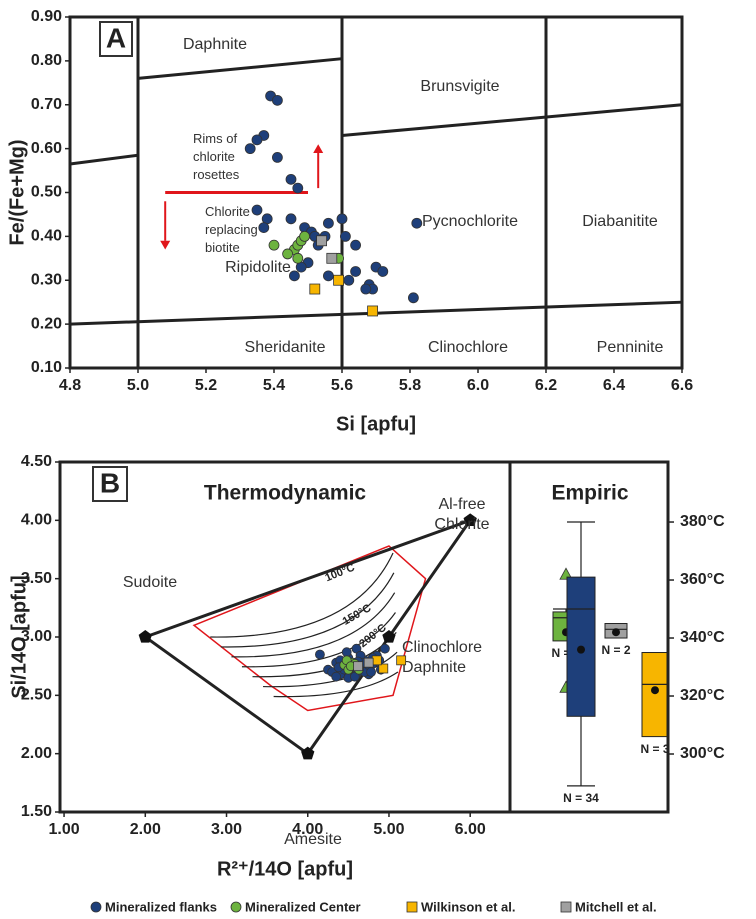  I want to click on x-tick-label: 4.8, so click(70, 385).